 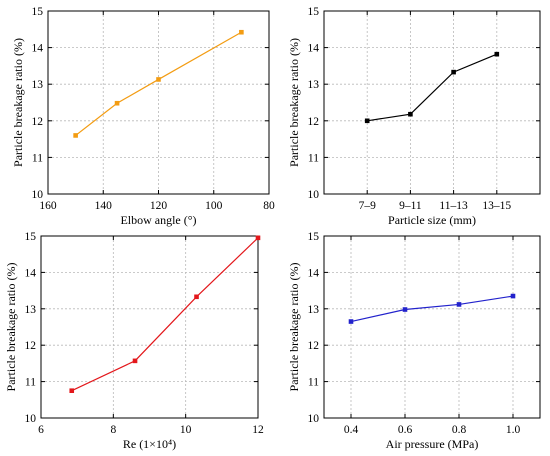 What do you see at coordinates (351, 430) in the screenshot?
I see `x-tick-label: 0.4` at bounding box center [351, 430].